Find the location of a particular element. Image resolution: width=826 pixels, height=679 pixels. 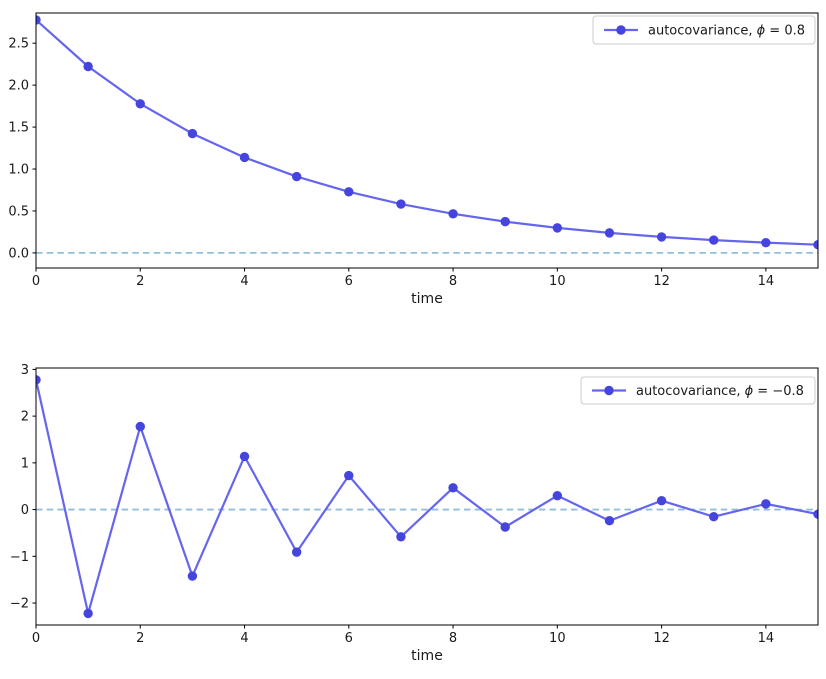

legend-label: autocovariance, ϕ = 0.8 is located at coordinates (726, 31).